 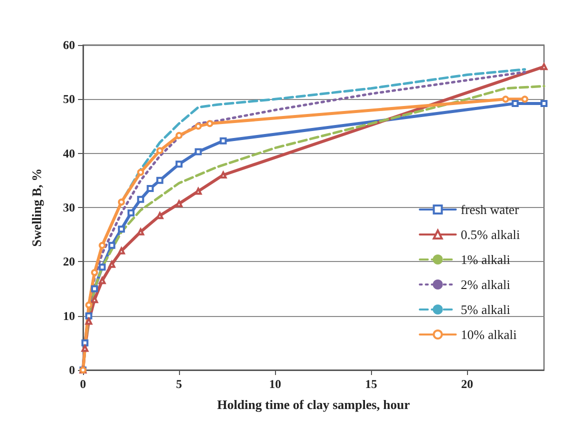 I want to click on legend-label: 10% alkali, so click(x=489, y=334).